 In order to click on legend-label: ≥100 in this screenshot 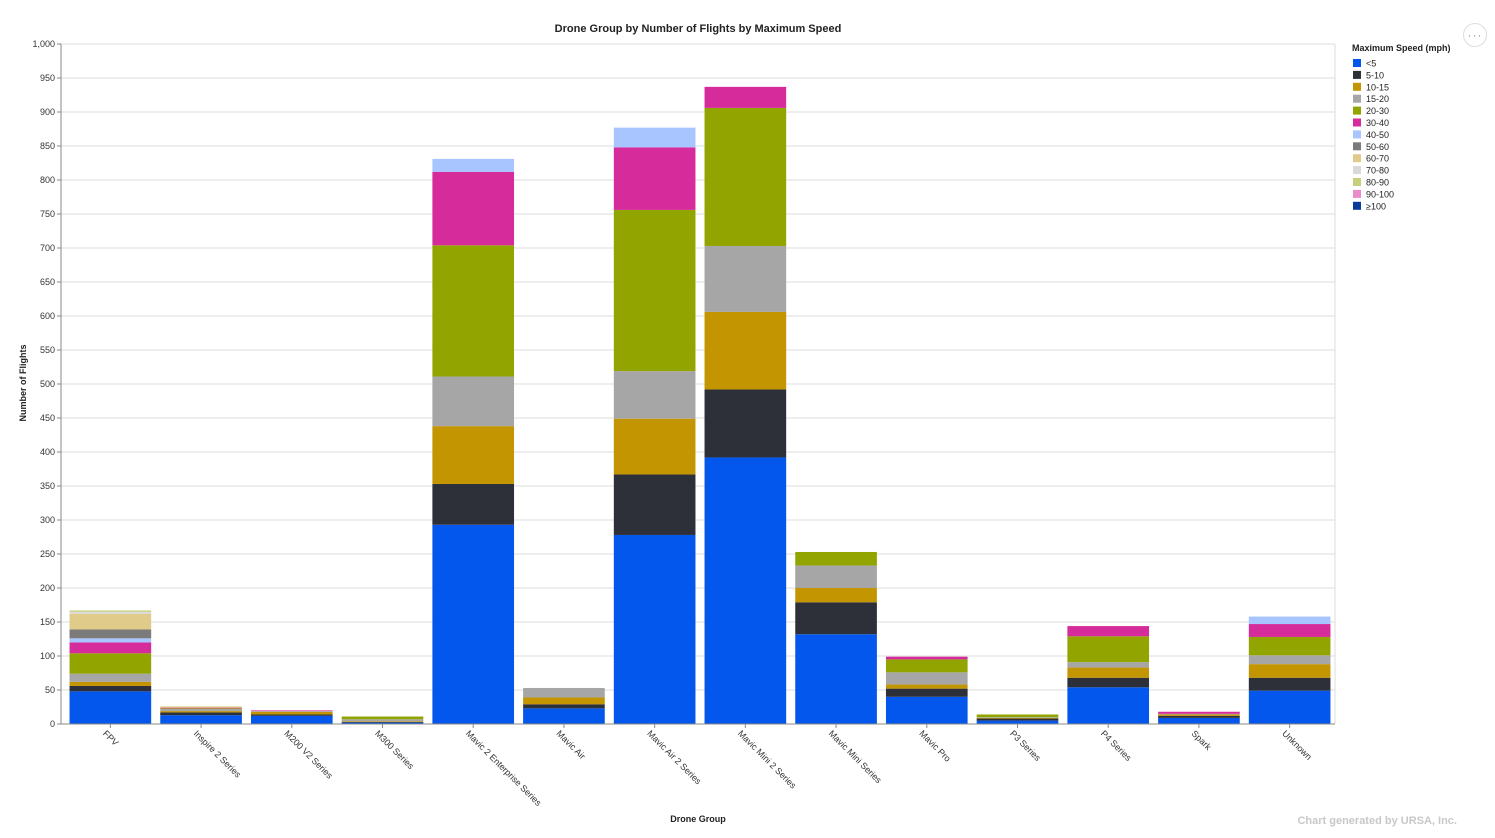, I will do `click(1376, 206)`.